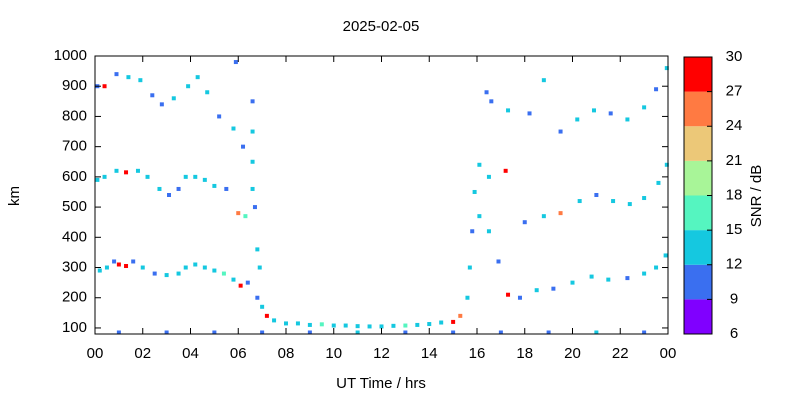  Describe the element at coordinates (74, 236) in the screenshot. I see `y-tick-label: 400` at that location.